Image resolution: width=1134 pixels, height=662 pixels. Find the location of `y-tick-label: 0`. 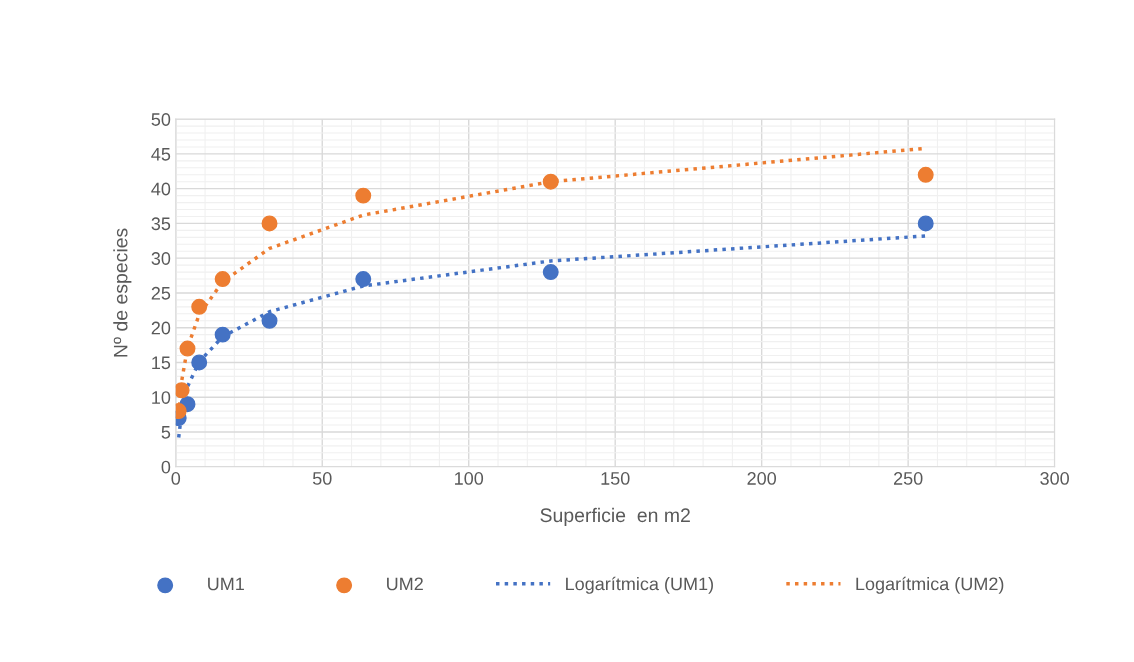

y-tick-label: 0 is located at coordinates (166, 467).